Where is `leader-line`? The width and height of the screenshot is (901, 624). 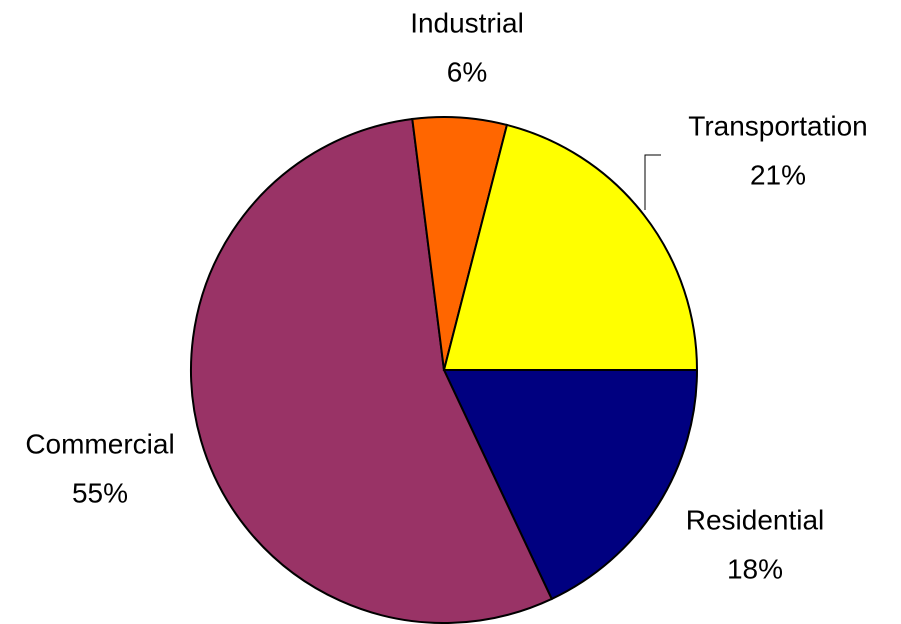 leader-line is located at coordinates (652, 182).